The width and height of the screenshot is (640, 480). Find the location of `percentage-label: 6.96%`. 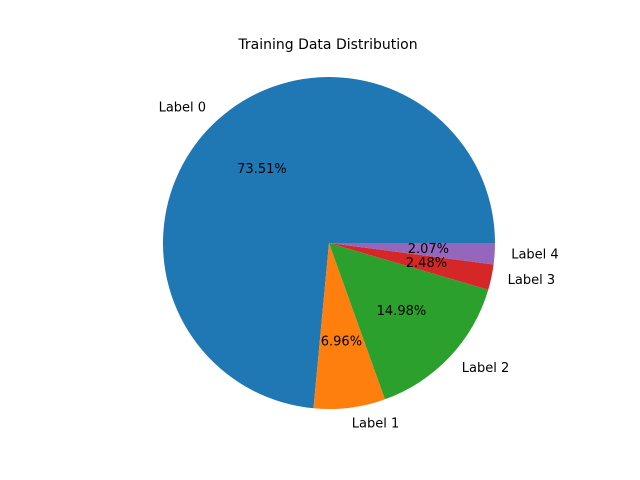

percentage-label: 6.96% is located at coordinates (341, 341).